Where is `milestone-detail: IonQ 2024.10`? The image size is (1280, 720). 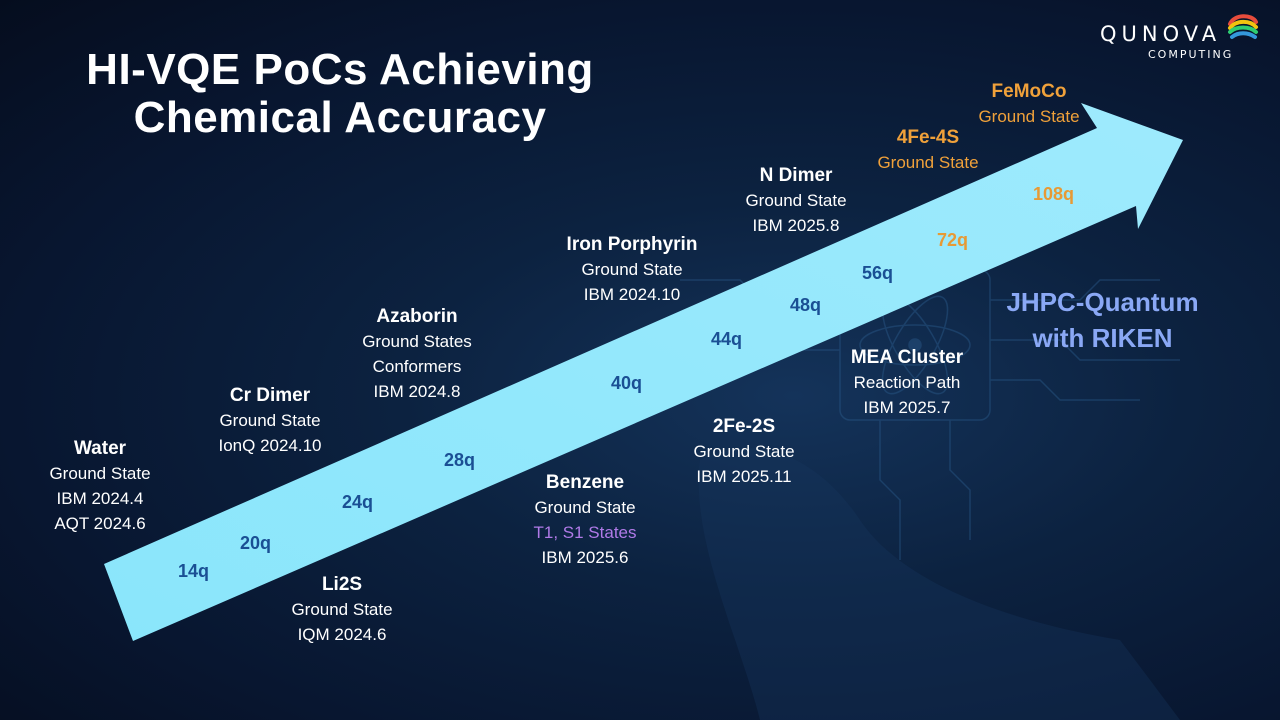
milestone-detail: IonQ 2024.10 is located at coordinates (270, 445).